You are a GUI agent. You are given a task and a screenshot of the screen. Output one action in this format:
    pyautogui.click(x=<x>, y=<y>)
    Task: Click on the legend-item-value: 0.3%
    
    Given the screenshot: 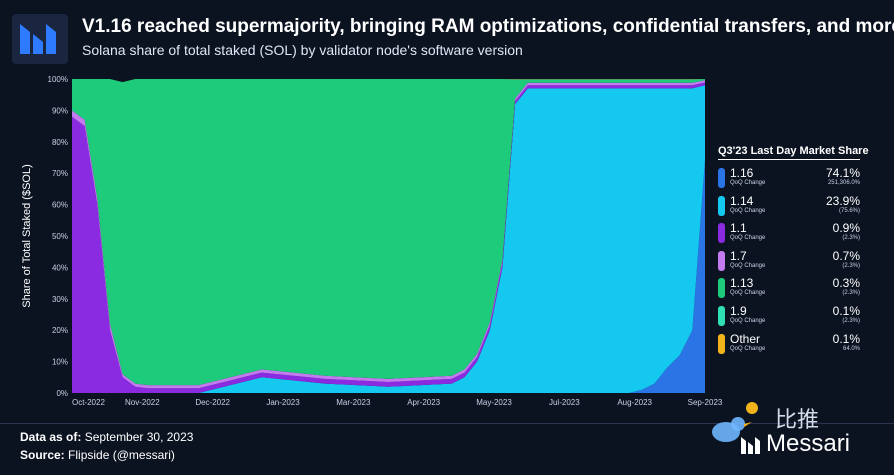 What is the action you would take?
    pyautogui.click(x=846, y=283)
    